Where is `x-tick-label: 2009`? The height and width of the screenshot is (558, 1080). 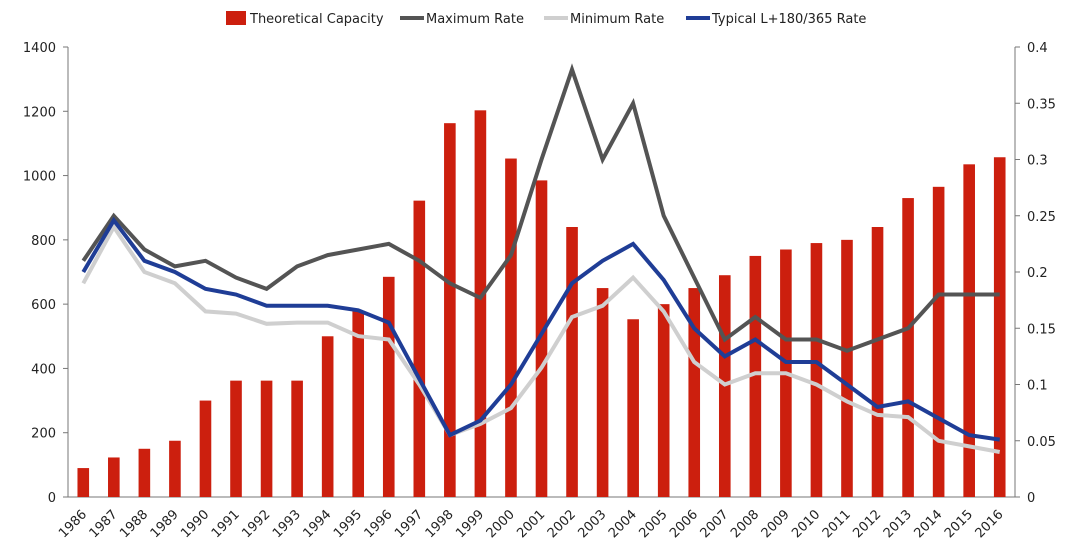
x-tick-label: 2009 is located at coordinates (776, 524).